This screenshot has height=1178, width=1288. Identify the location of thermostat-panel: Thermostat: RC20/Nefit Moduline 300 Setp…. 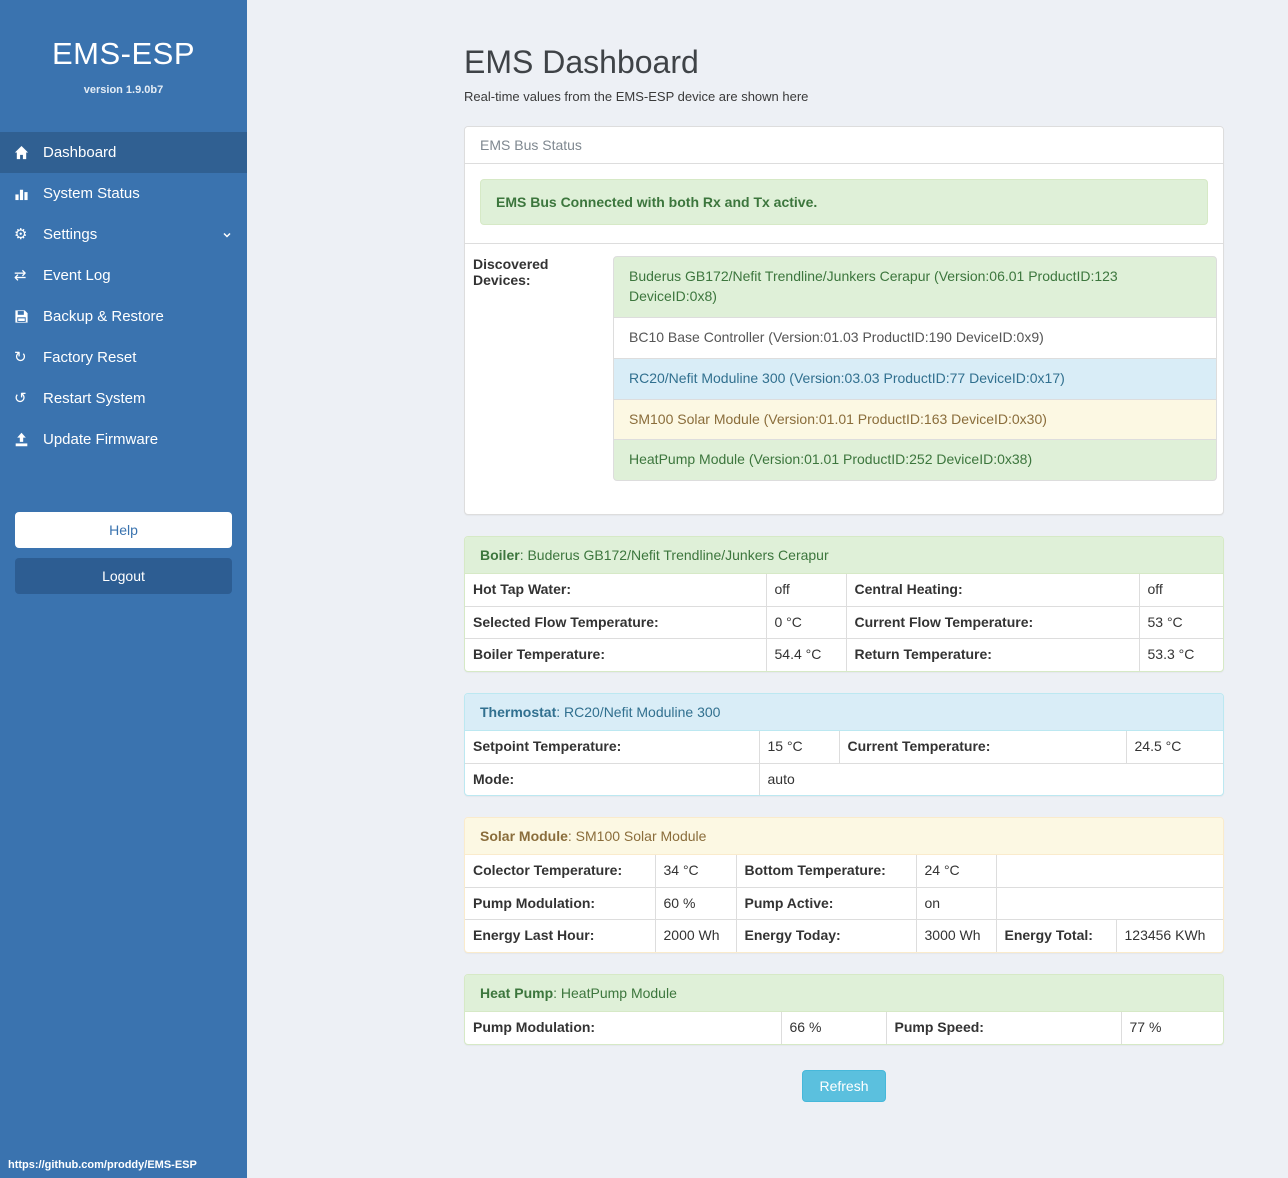
(844, 745).